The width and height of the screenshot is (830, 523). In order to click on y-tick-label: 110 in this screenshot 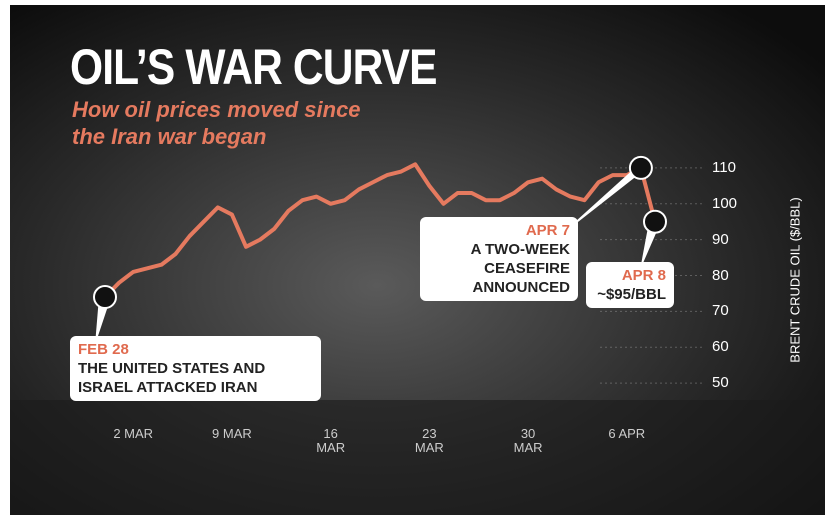, I will do `click(724, 167)`.